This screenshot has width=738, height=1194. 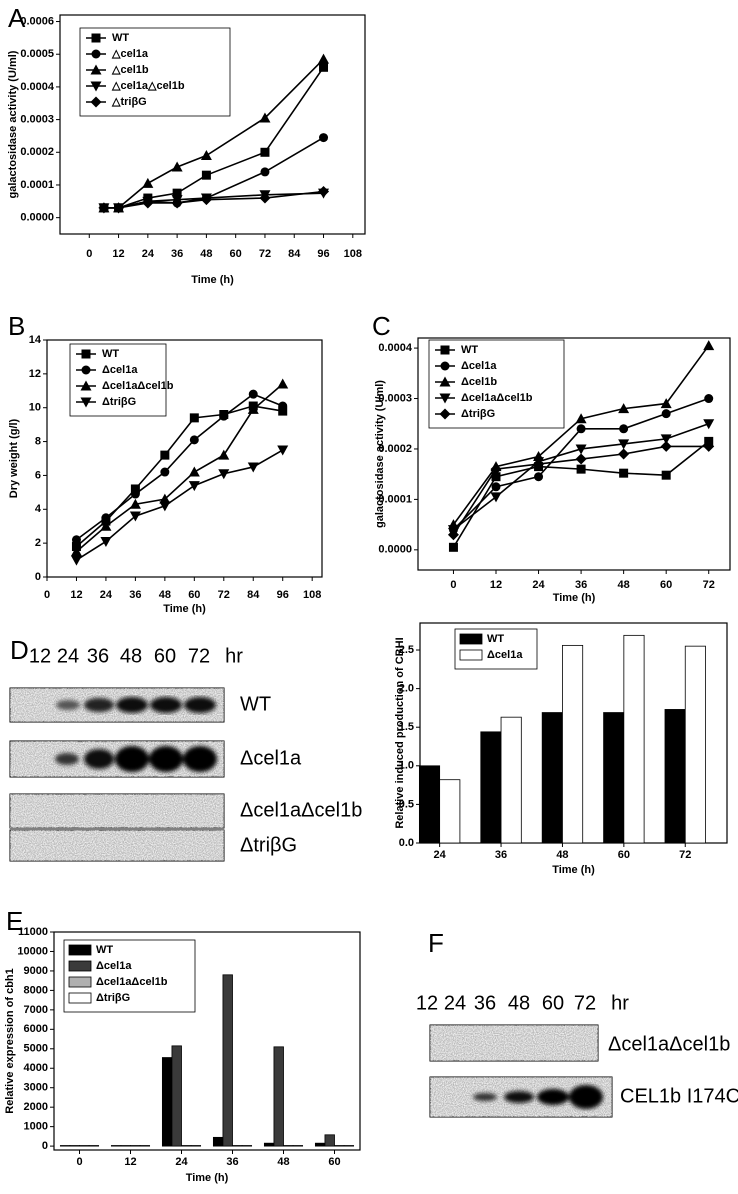 What do you see at coordinates (381, 326) in the screenshot?
I see `panel-letter: C` at bounding box center [381, 326].